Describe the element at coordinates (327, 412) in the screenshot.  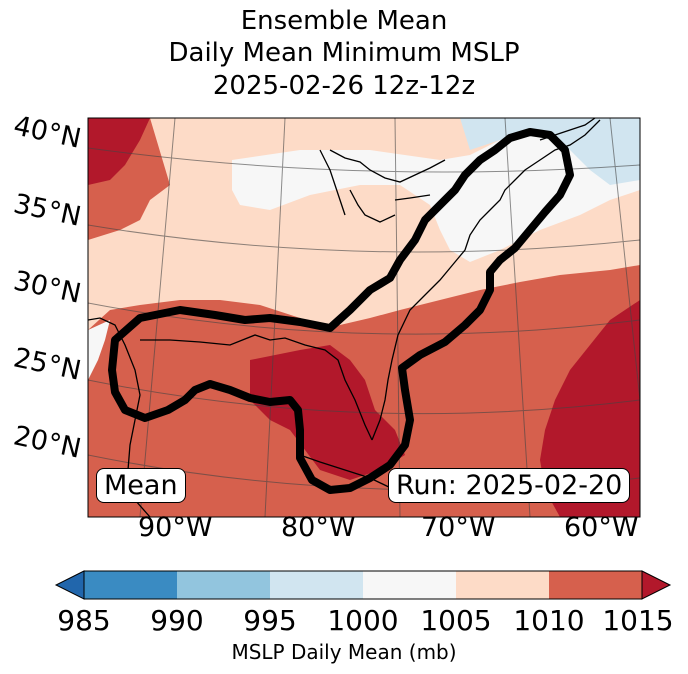
I see `field-1015-gulf` at that location.